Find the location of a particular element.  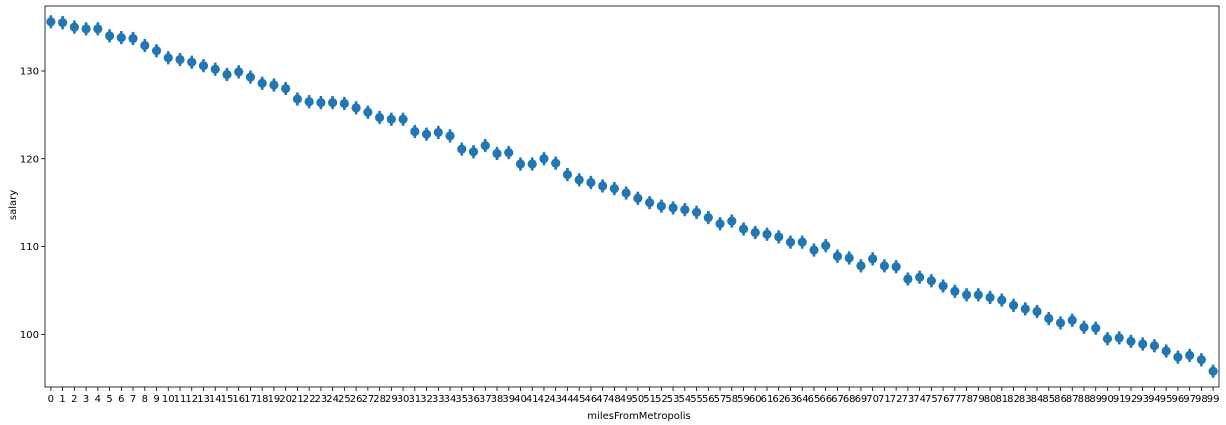

y-axis-label: salary is located at coordinates (13, 205).